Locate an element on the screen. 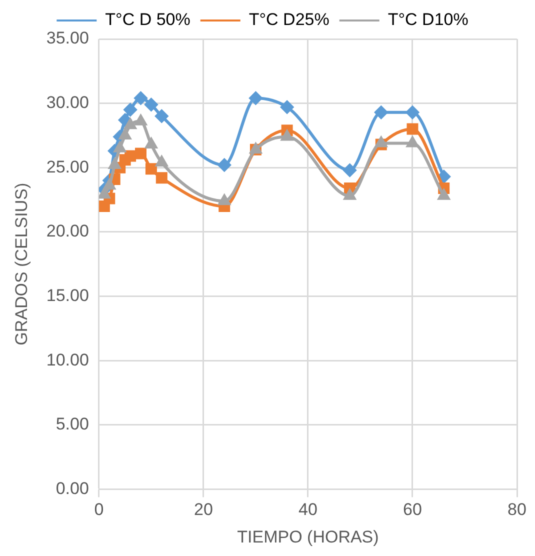  y-axis-title: GRADOS (CELSIUS) is located at coordinates (21, 264).